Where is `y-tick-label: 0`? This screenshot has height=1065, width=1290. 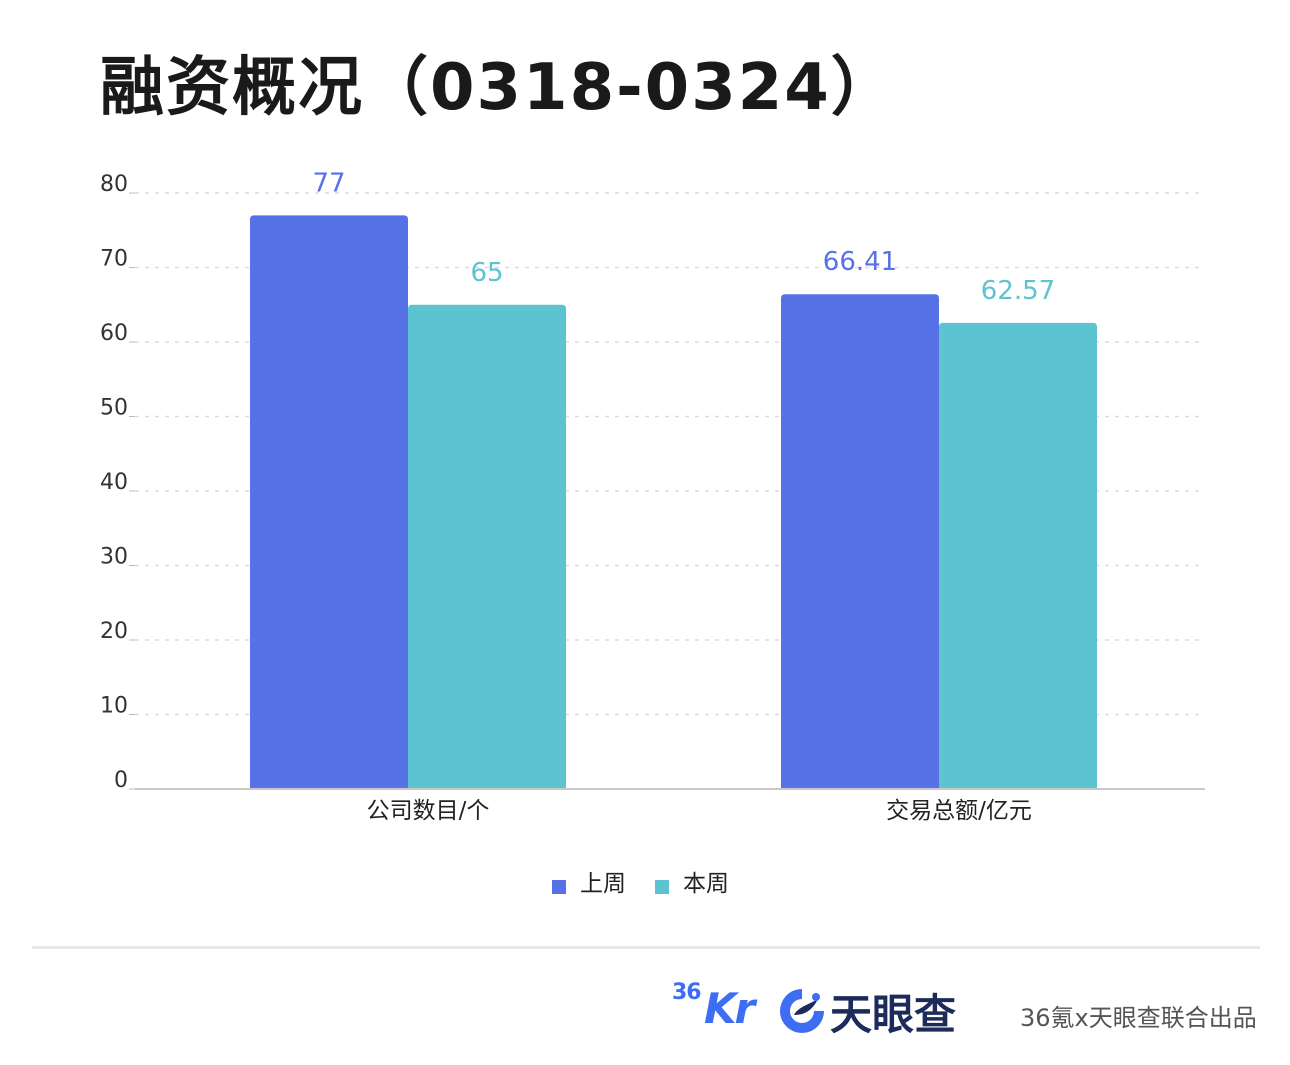
y-tick-label: 0 is located at coordinates (121, 780).